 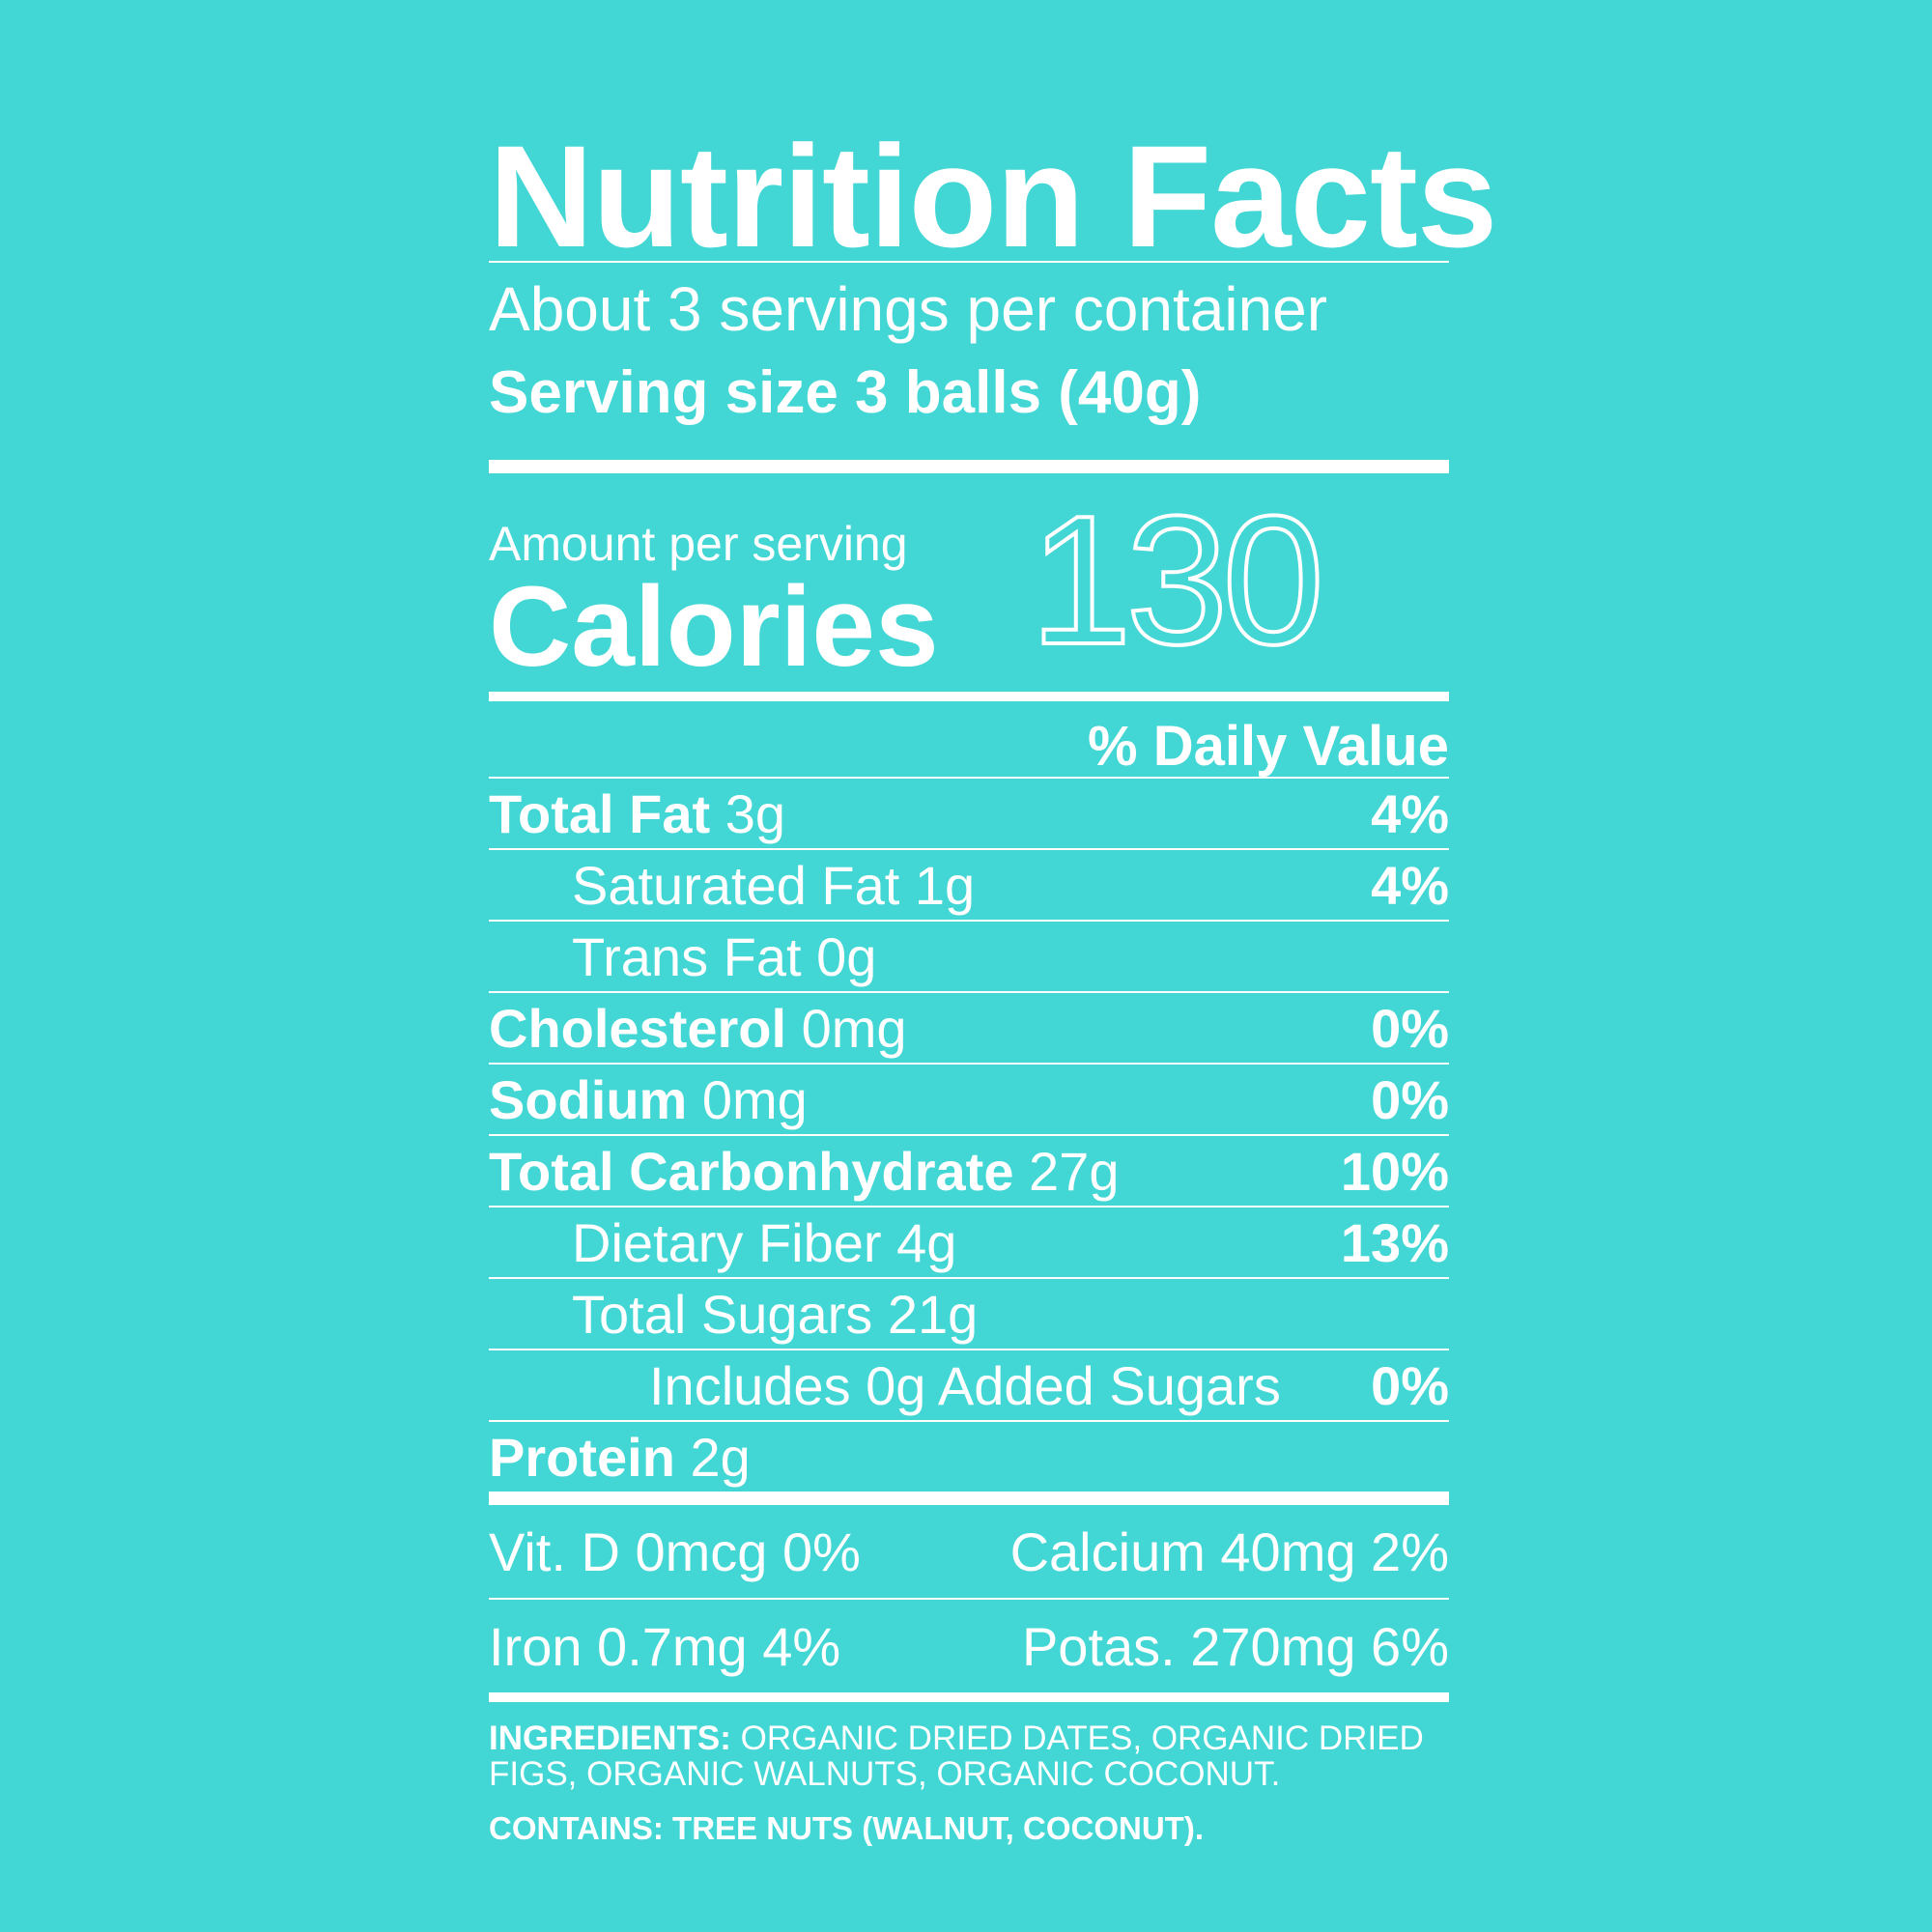 I want to click on calories-block: Amount per serving Calories 130, so click(x=969, y=582).